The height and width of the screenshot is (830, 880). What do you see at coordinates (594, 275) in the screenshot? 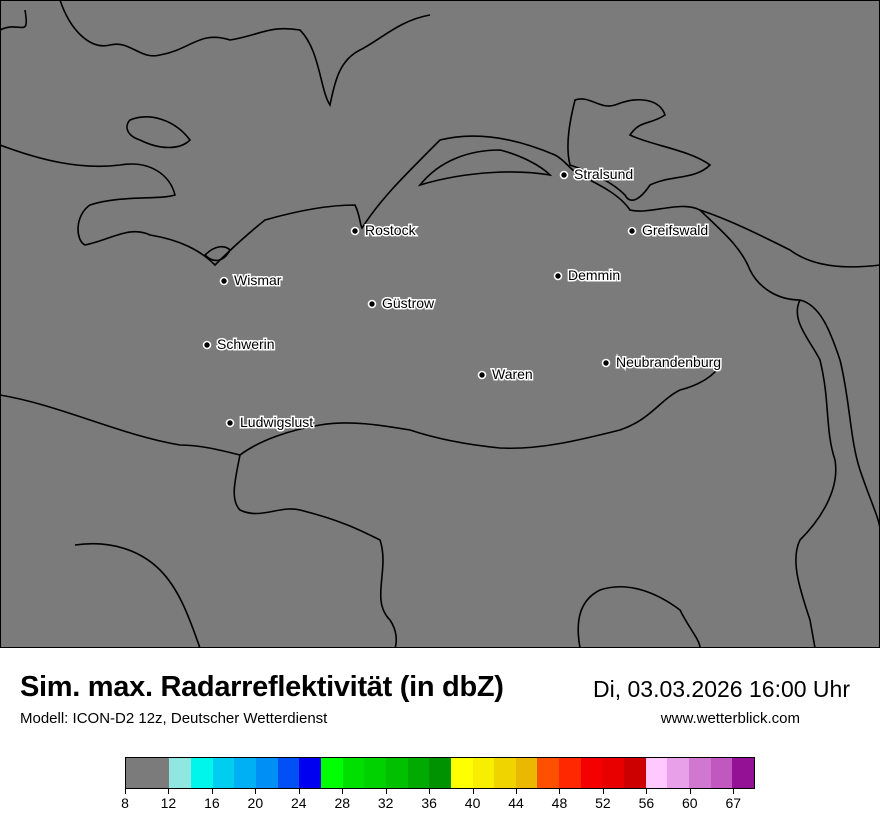
I see `city-label: Demmin` at bounding box center [594, 275].